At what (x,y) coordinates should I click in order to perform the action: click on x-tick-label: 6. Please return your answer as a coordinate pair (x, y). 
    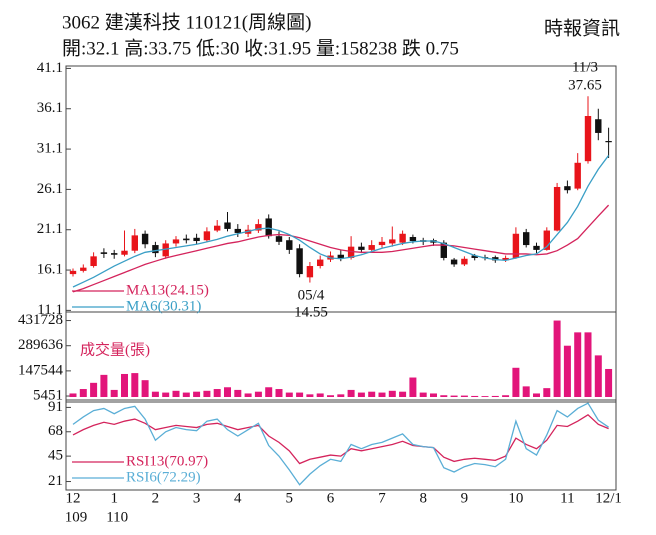
    Looking at the image, I should click on (331, 498).